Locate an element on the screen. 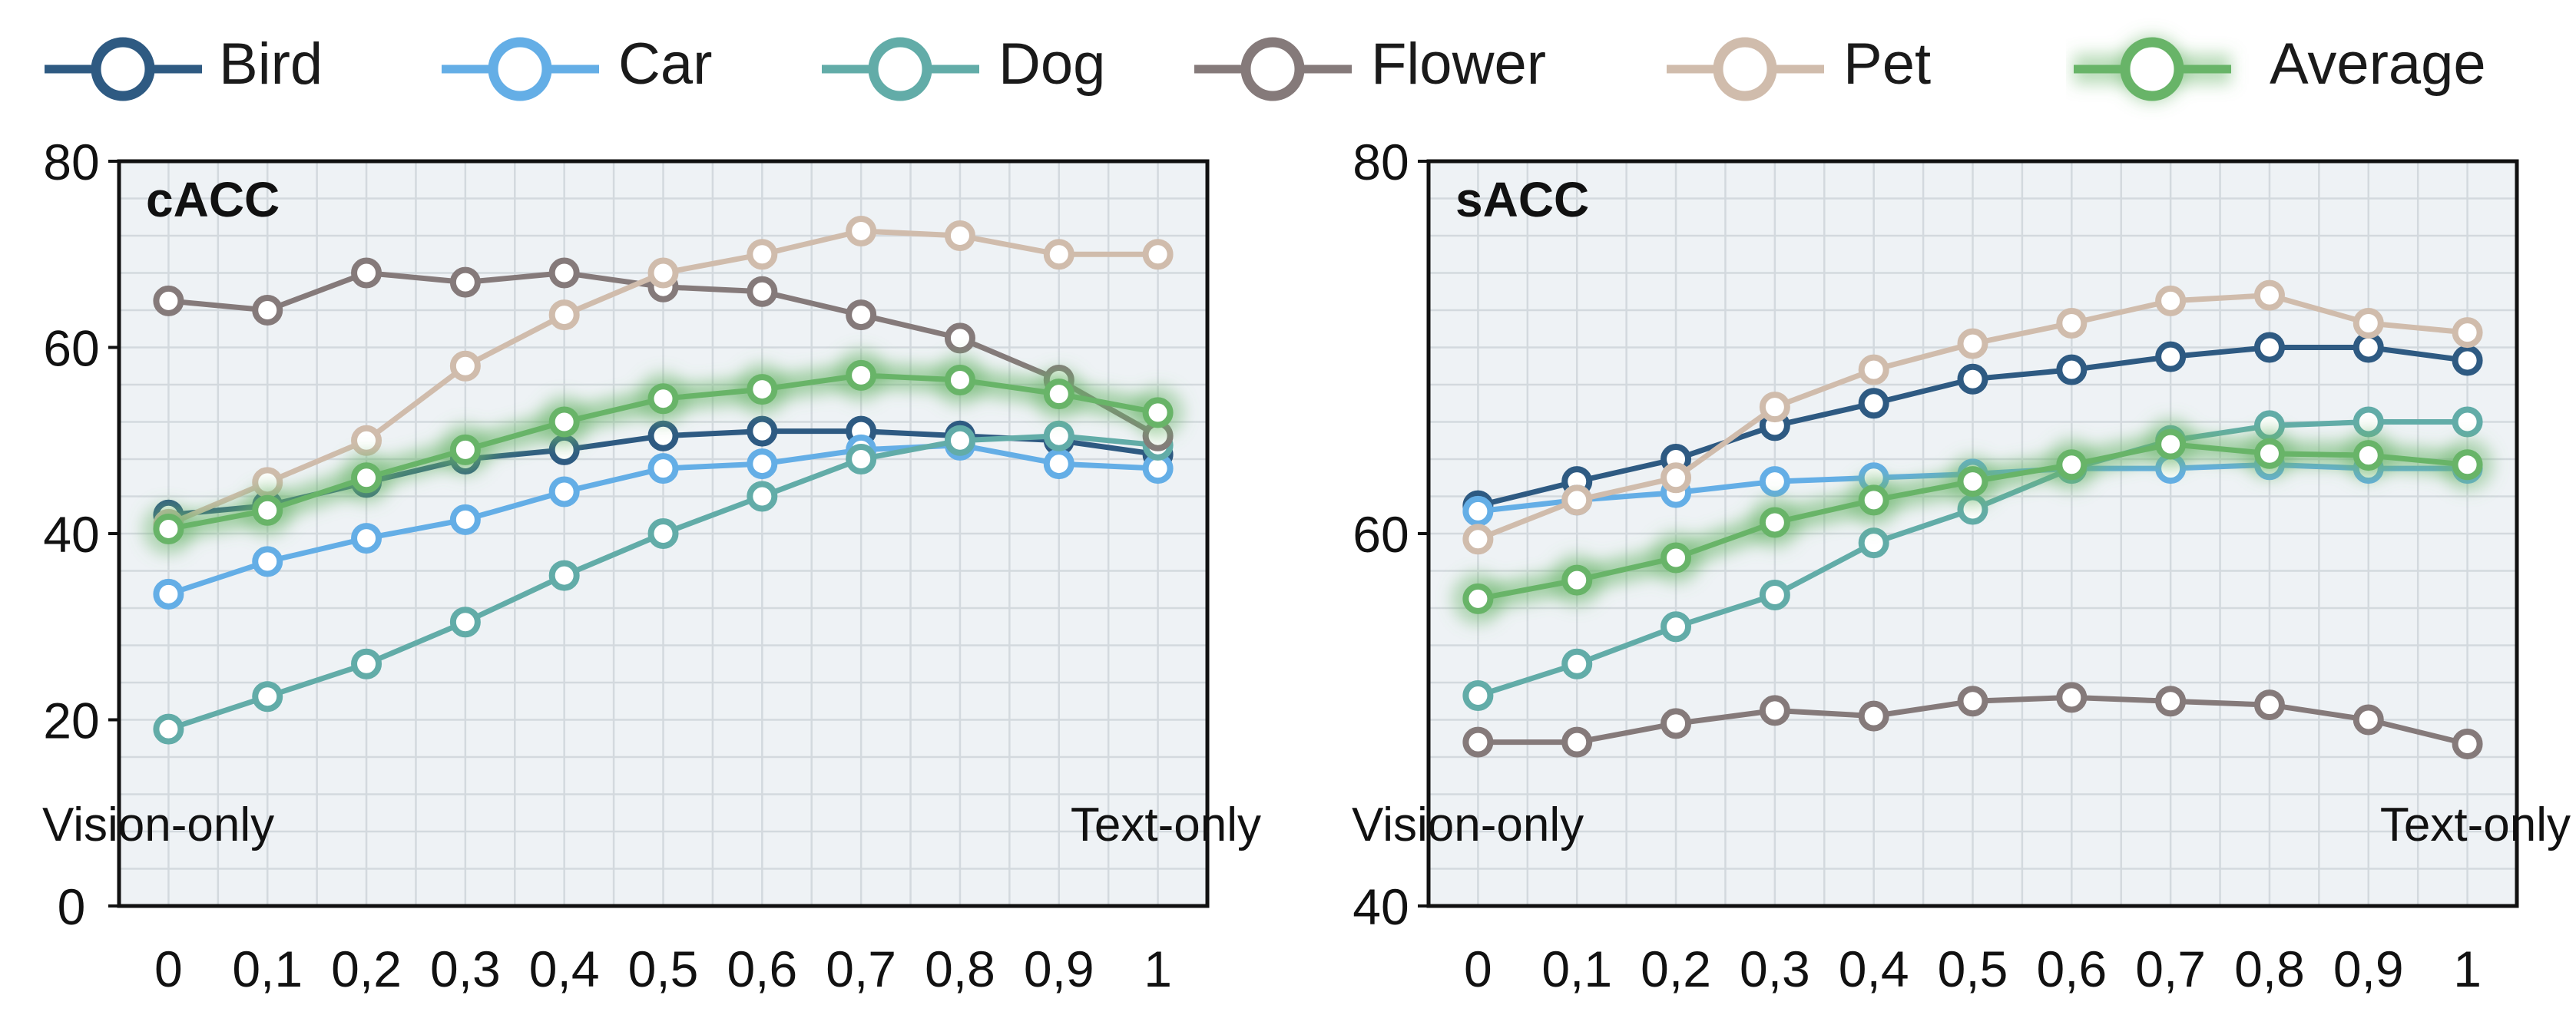  y-tick-label: 60 is located at coordinates (1381, 534).